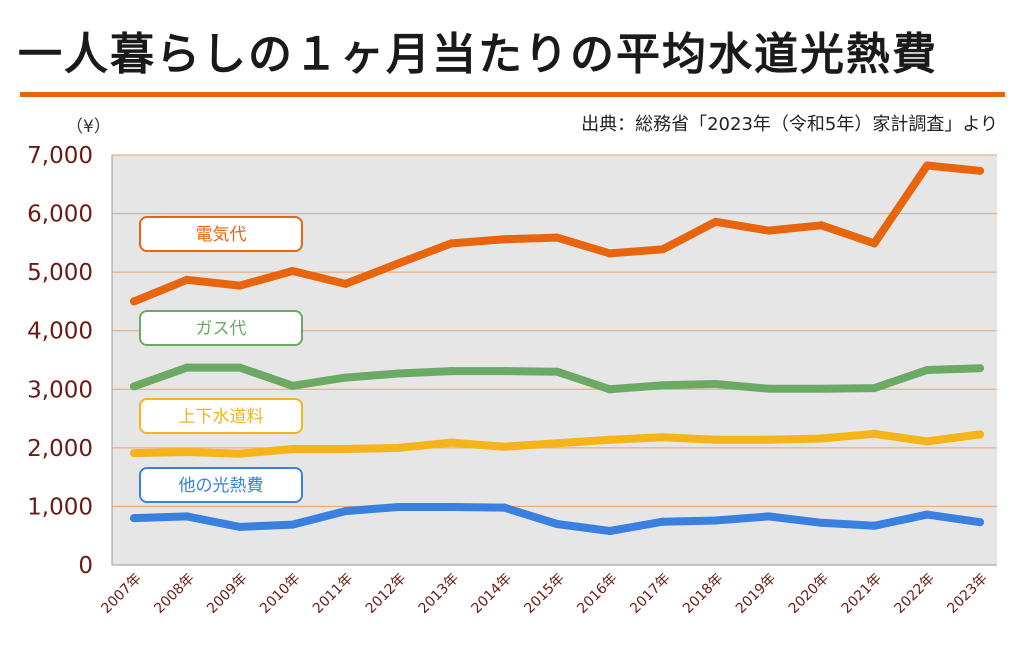 This screenshot has height=645, width=1024. I want to click on x-tick-label: 2016年, so click(597, 594).